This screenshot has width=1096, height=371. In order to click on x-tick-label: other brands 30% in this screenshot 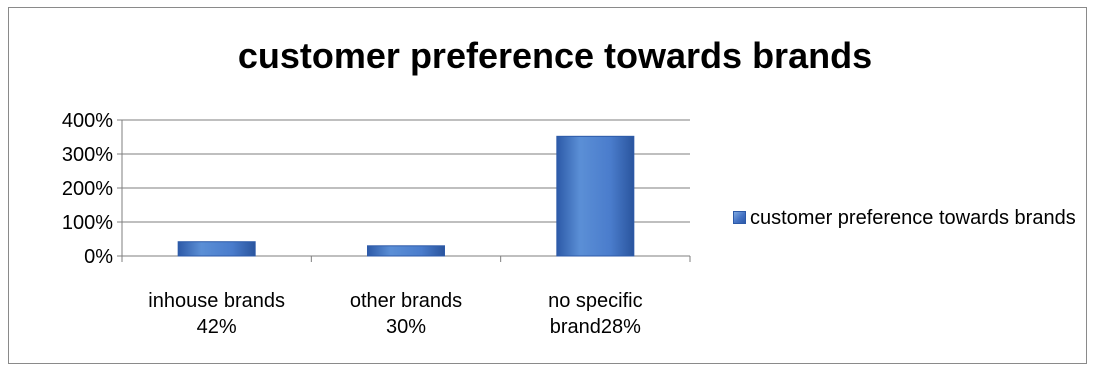, I will do `click(406, 314)`.